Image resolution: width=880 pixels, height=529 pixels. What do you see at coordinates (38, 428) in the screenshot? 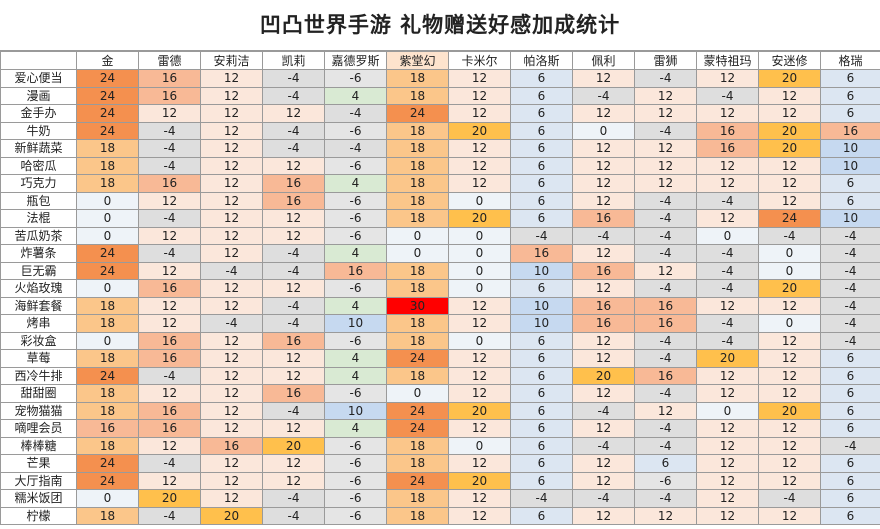
I see `row-label: 嘀哩会员` at bounding box center [38, 428].